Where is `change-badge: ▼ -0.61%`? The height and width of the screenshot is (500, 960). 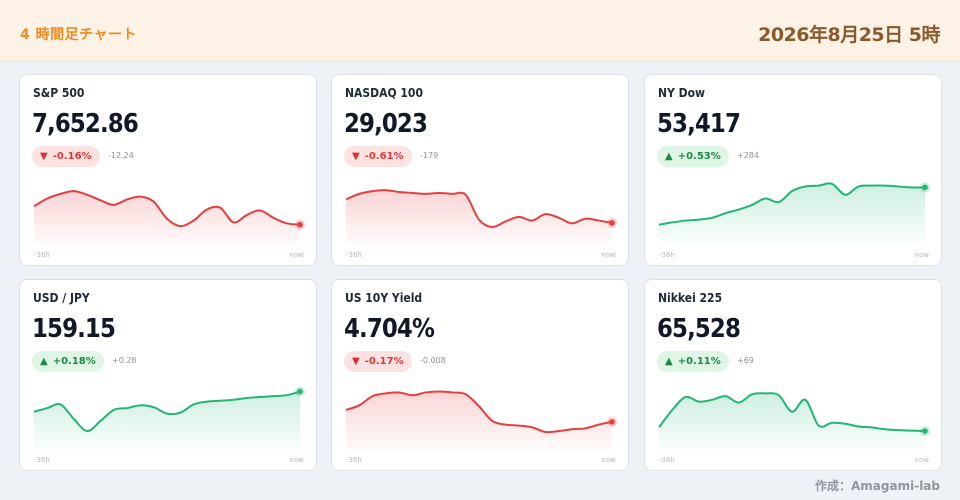
change-badge: ▼ -0.61% is located at coordinates (378, 156).